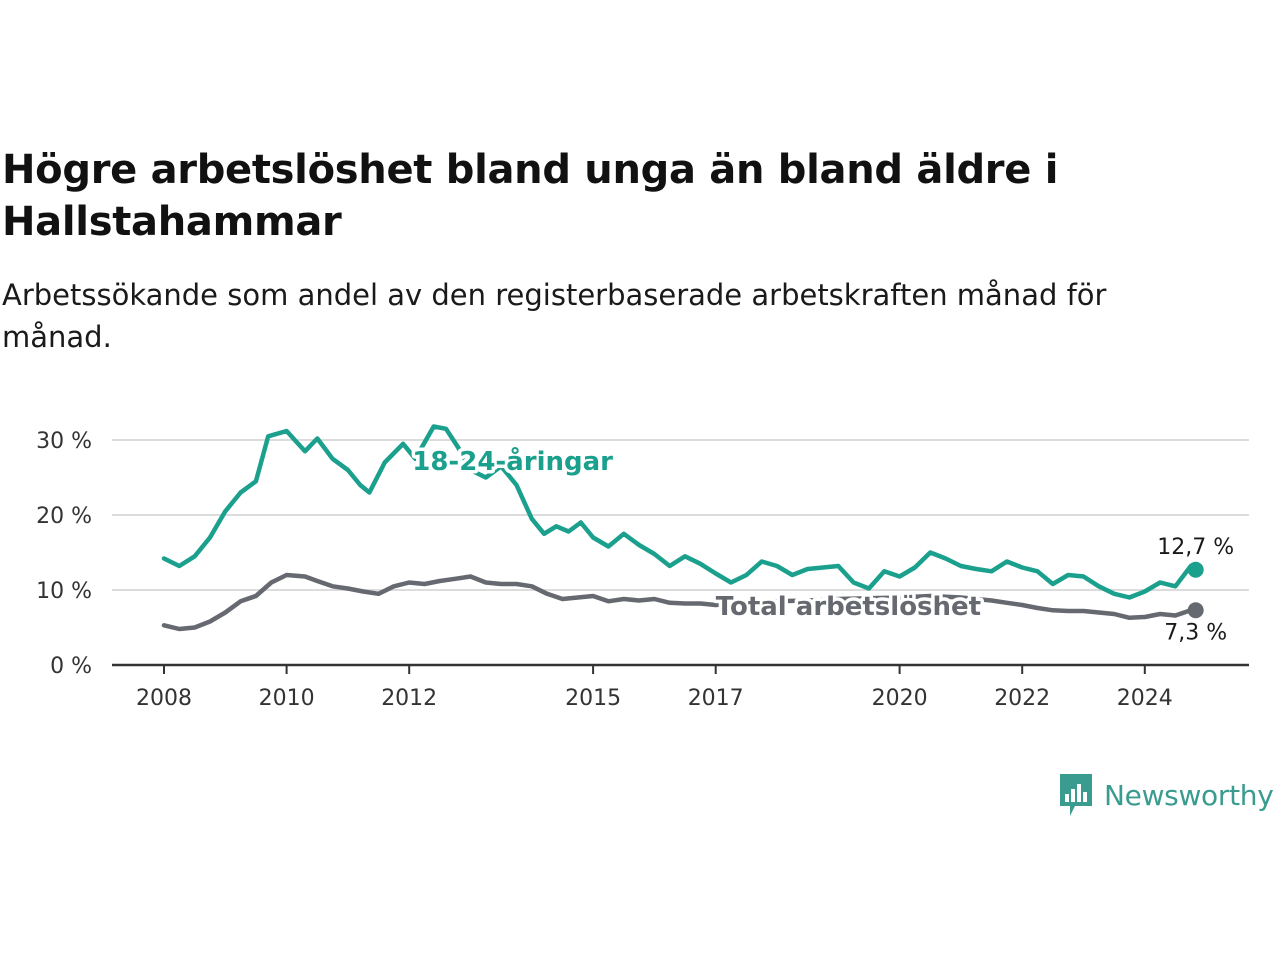 The image size is (1280, 960). I want to click on series-name-label: Total arbetslöshet, so click(848, 607).